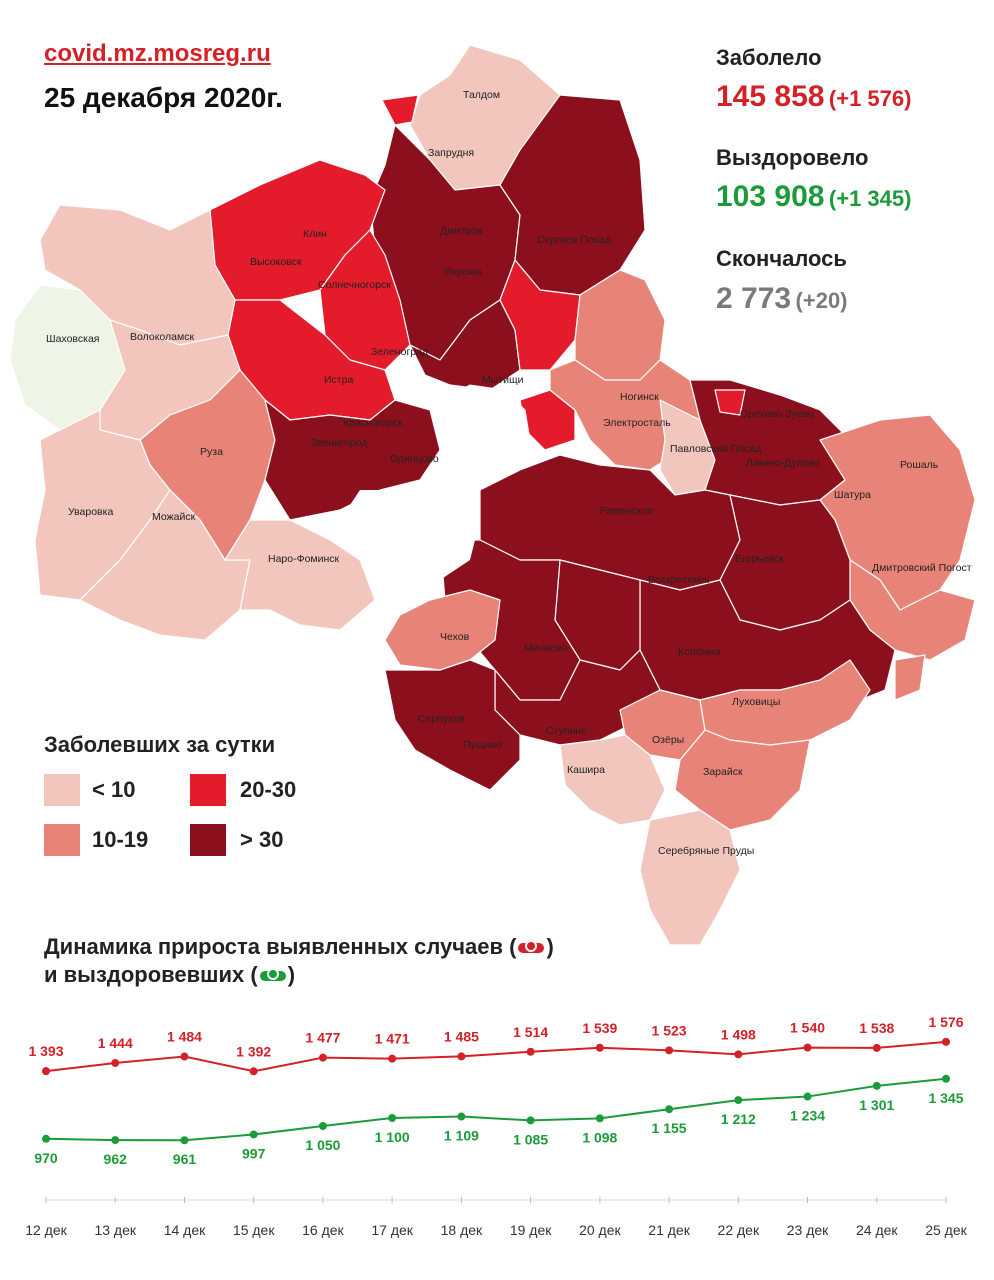 The height and width of the screenshot is (1280, 994). I want to click on x-tick-label: 18 дек, so click(462, 1230).